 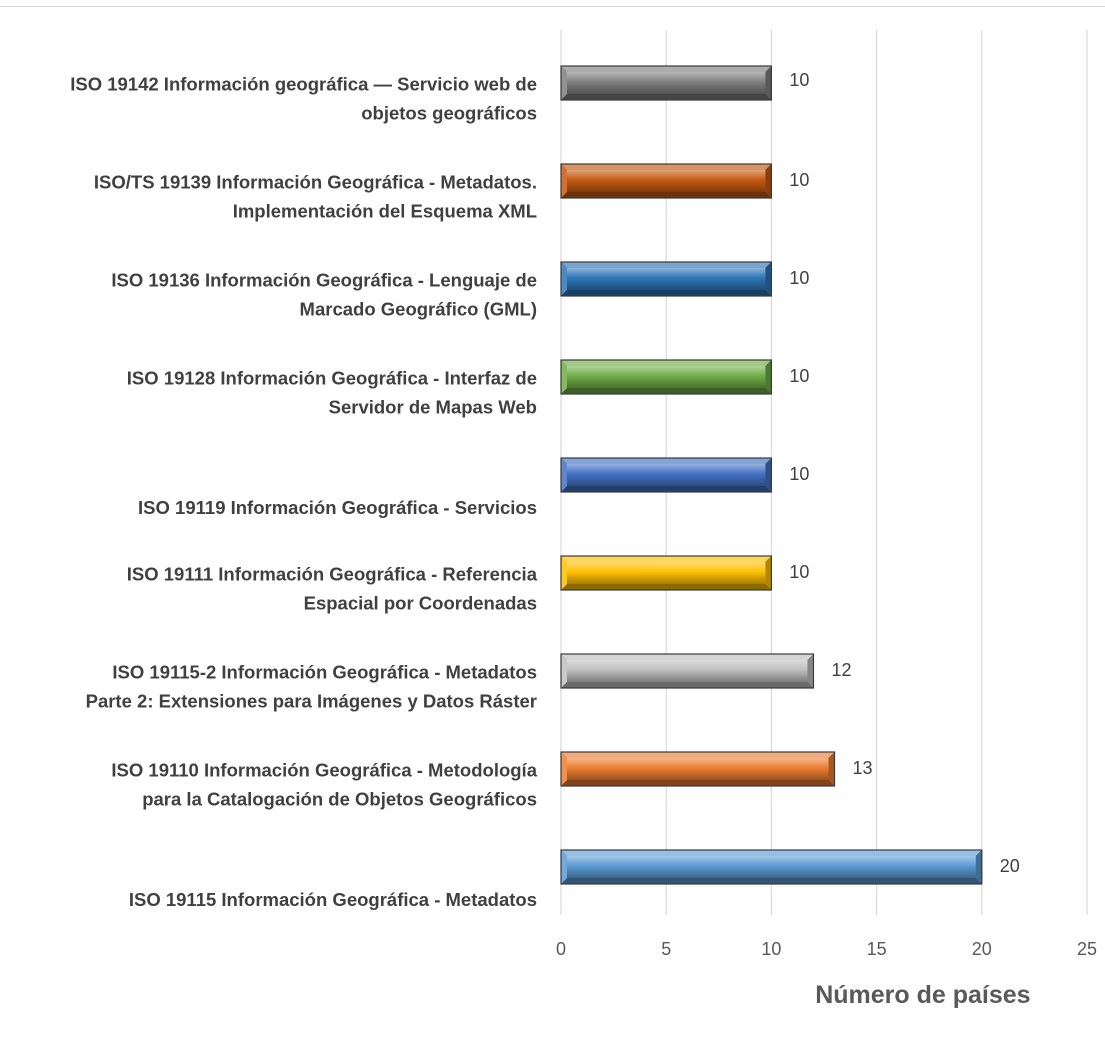 What do you see at coordinates (922, 995) in the screenshot?
I see `x-axis-title: Número de países` at bounding box center [922, 995].